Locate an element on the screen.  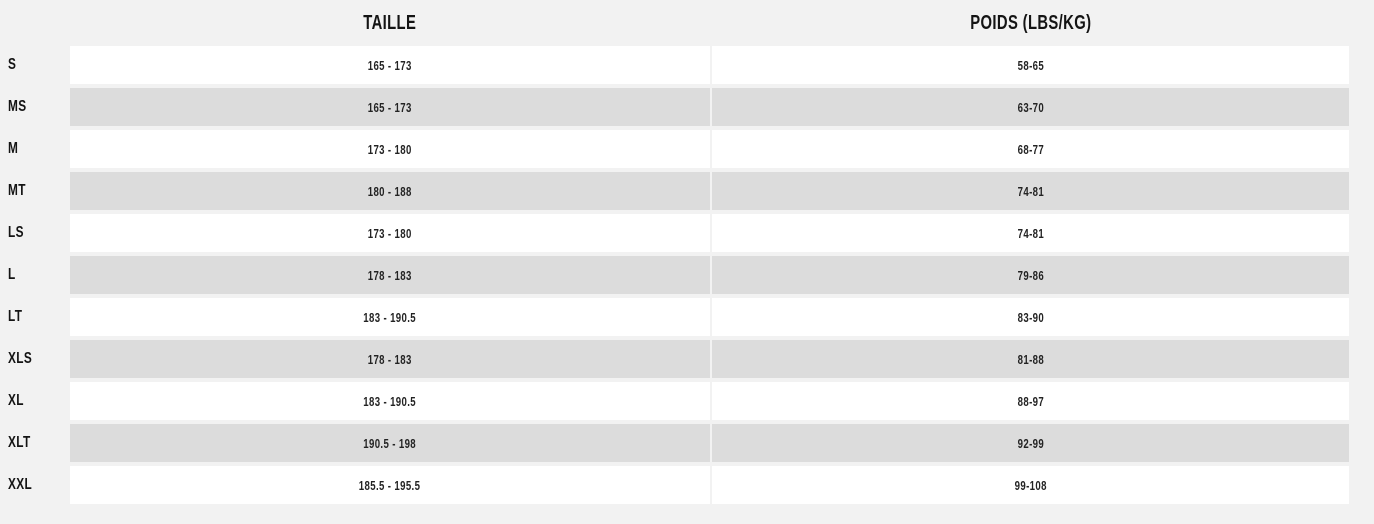
row-poids-value: 92-99 is located at coordinates (1030, 443).